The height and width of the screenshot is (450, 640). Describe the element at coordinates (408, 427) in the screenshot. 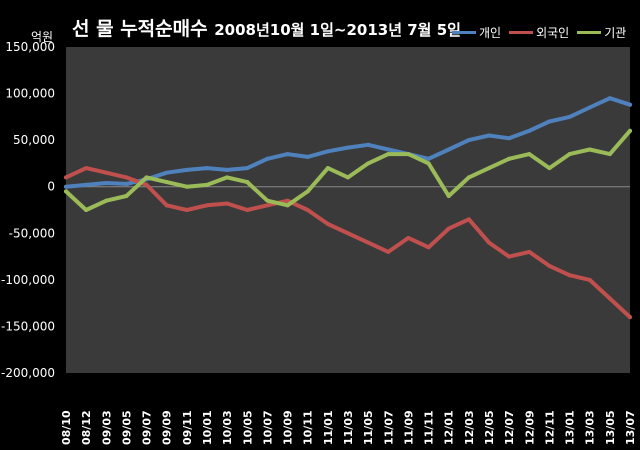

I see `x-tick-label: 11/09` at that location.